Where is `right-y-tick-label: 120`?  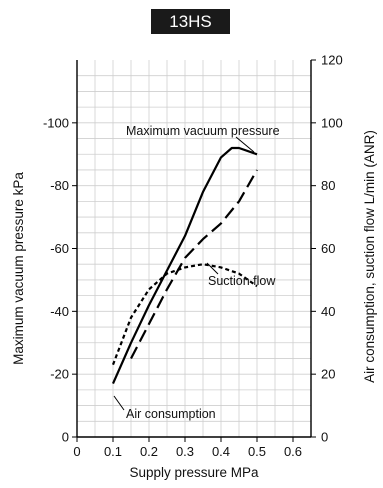
right-y-tick-label: 120 is located at coordinates (332, 60).